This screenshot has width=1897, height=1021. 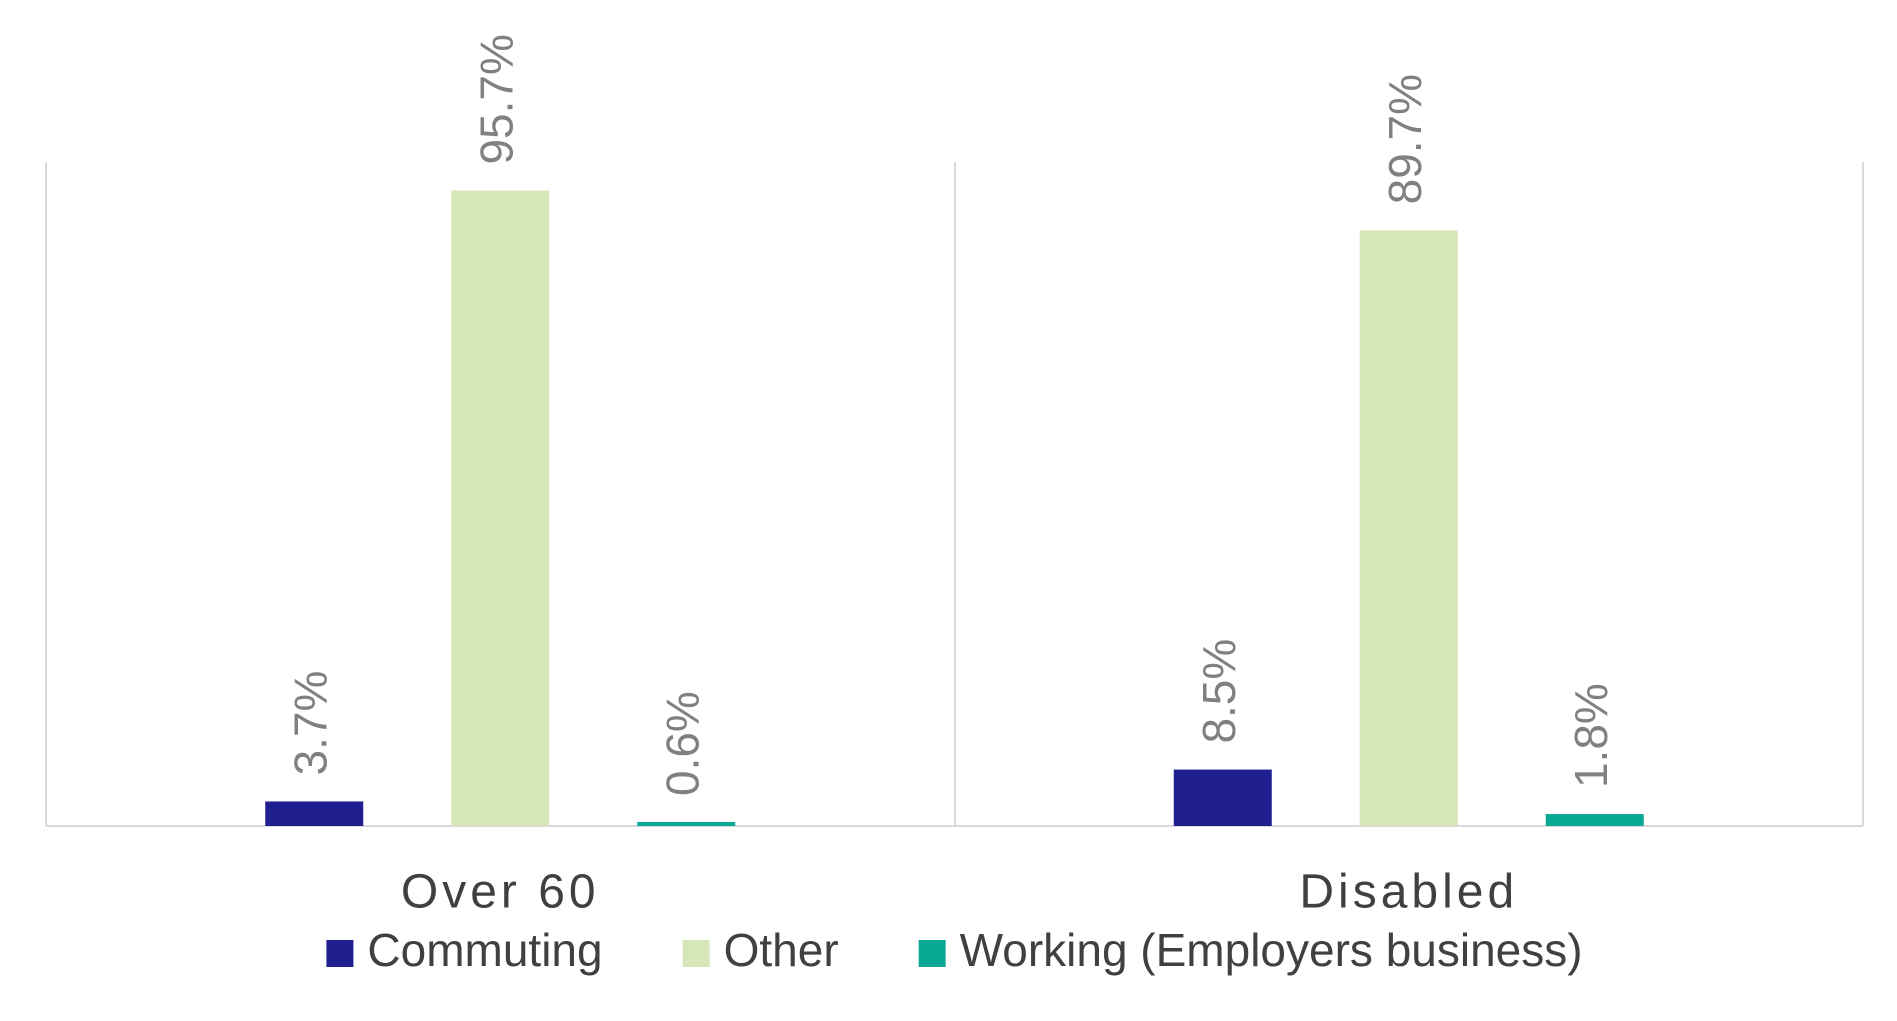 I want to click on value-label: 3.7%, so click(x=310, y=723).